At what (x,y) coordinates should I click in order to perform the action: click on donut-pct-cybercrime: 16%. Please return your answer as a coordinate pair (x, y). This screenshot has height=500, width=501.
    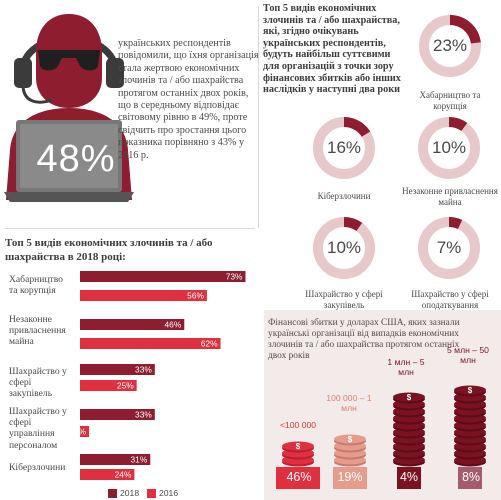
    Looking at the image, I should click on (344, 147).